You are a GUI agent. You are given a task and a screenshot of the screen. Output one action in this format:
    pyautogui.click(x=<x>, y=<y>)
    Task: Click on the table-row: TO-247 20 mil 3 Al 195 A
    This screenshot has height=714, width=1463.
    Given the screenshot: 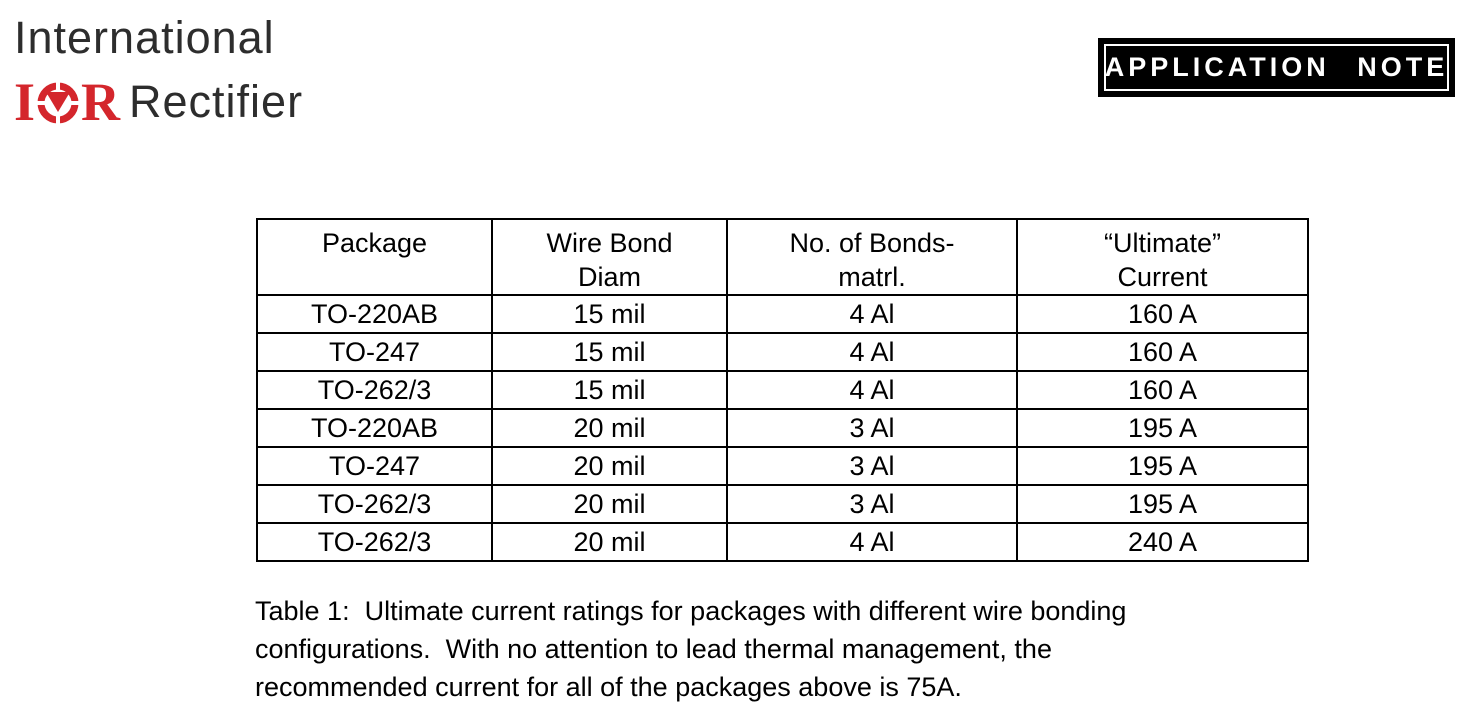 What is the action you would take?
    pyautogui.click(x=782, y=466)
    